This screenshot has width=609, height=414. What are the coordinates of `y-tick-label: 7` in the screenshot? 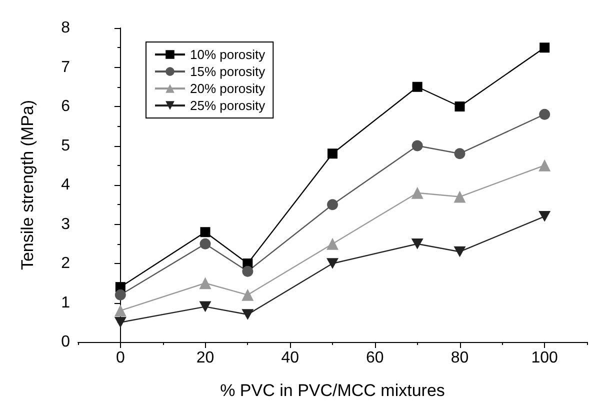 It's located at (65, 67).